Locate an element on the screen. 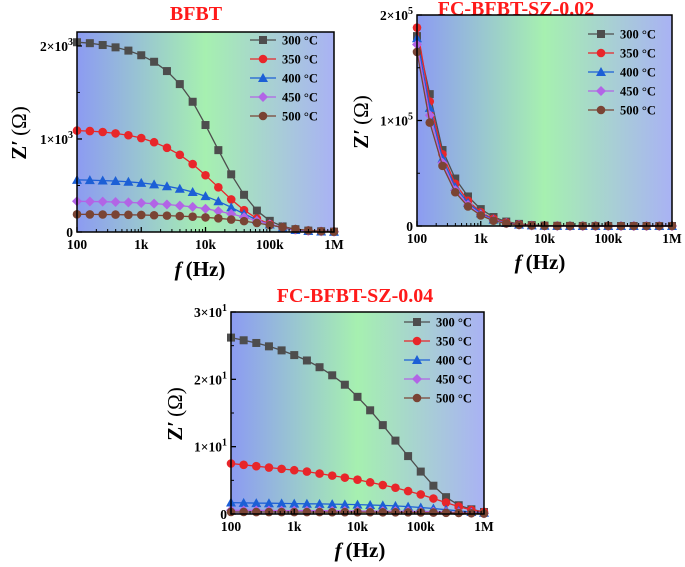  y-tick-label: 1×10³ is located at coordinates (56, 138).